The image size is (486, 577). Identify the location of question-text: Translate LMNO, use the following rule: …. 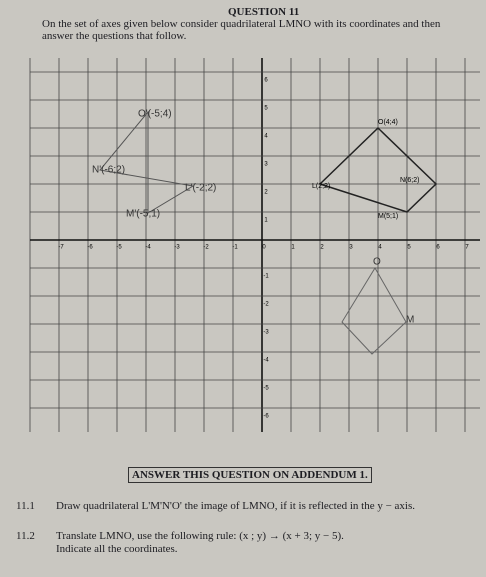
(200, 536).